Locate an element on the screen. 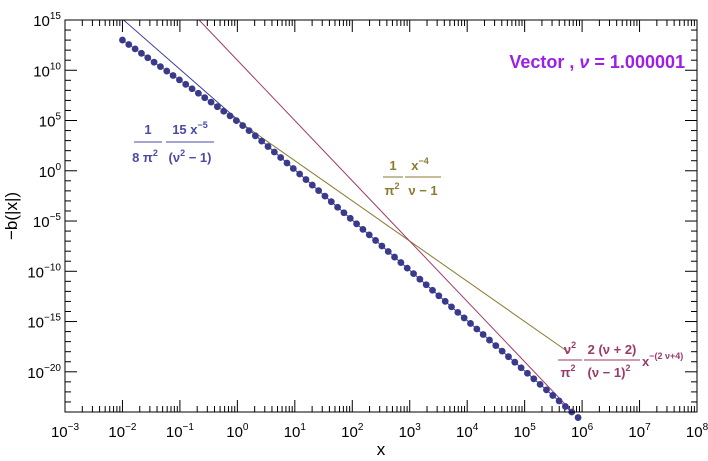 The image size is (708, 461). formula-large-x: ν2 π2 2 (ν + 2) (ν − 1)2 x−(2 ν+4) is located at coordinates (620, 360).